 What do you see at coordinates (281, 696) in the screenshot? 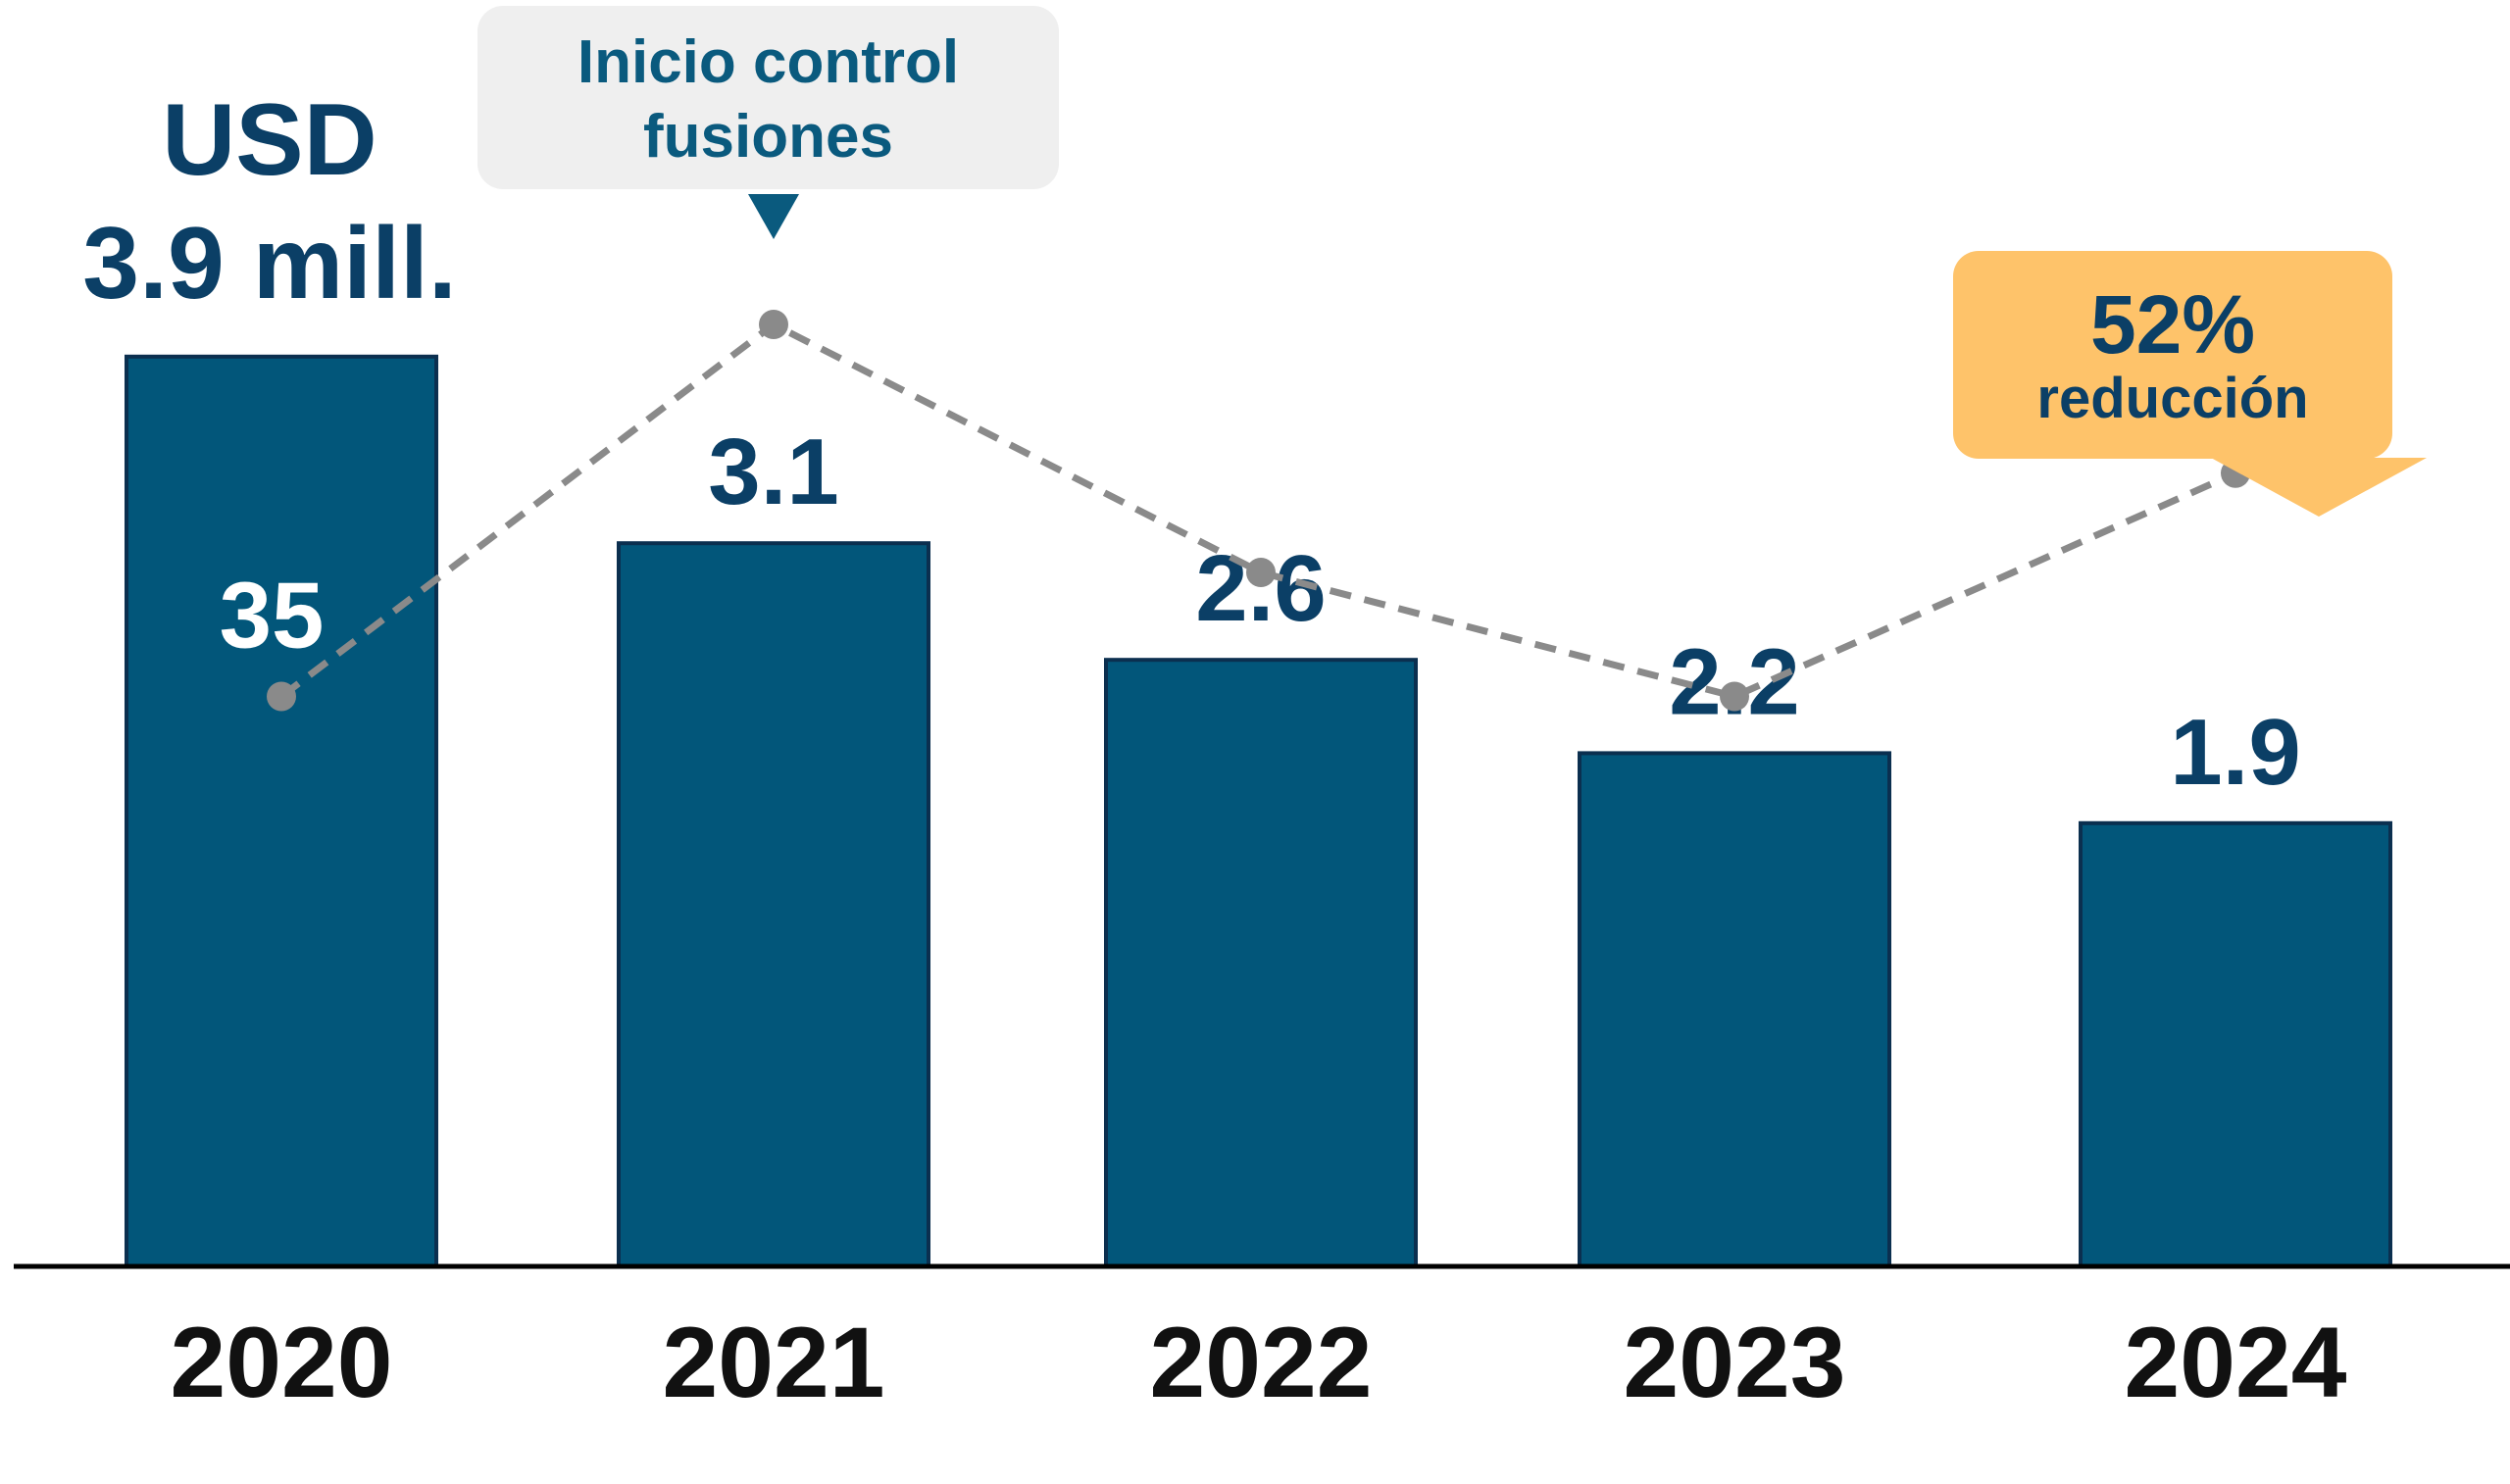
I see `line-point-2020` at bounding box center [281, 696].